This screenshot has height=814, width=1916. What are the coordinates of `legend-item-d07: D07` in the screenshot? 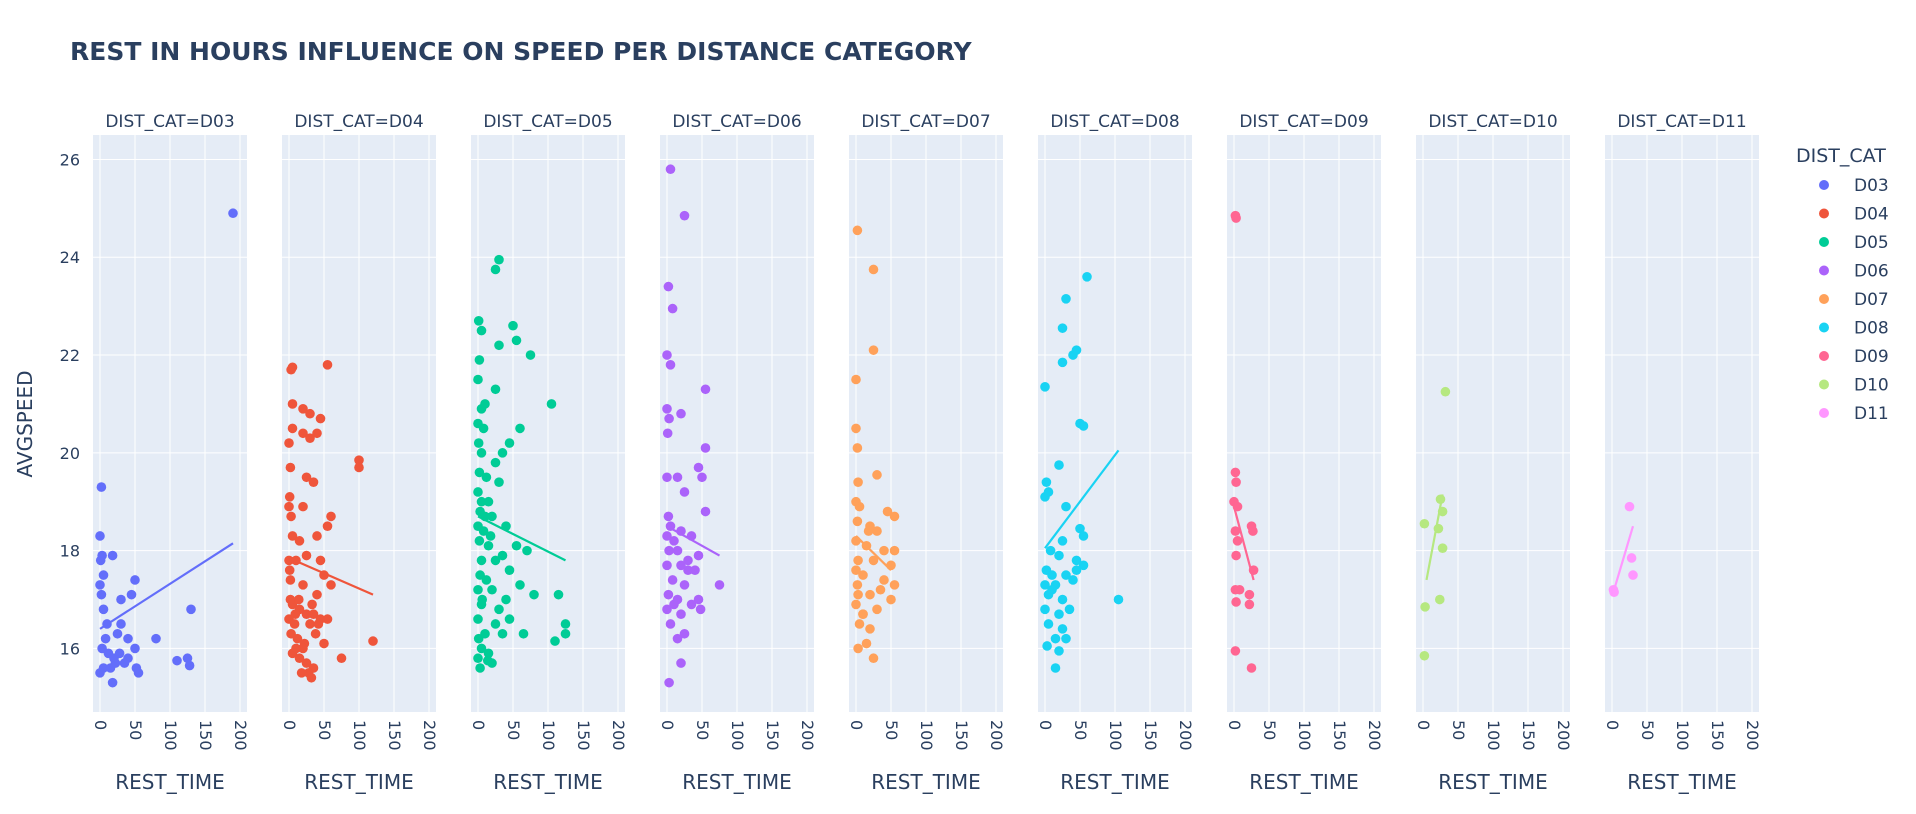 It's located at (1854, 300).